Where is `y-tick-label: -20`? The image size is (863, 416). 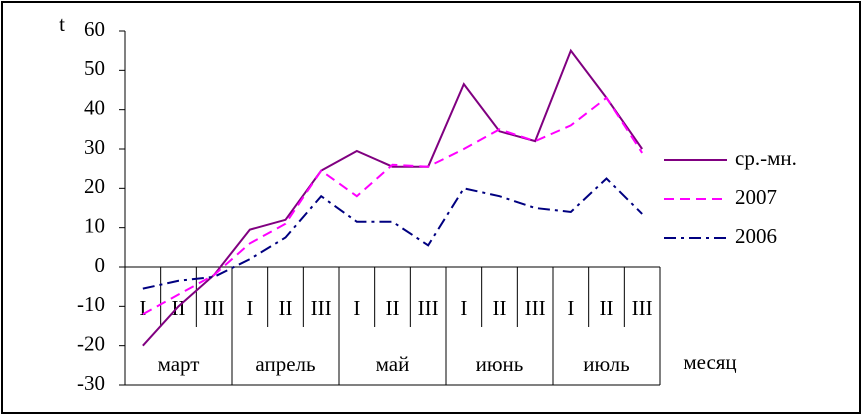
y-tick-label: -20 is located at coordinates (91, 343).